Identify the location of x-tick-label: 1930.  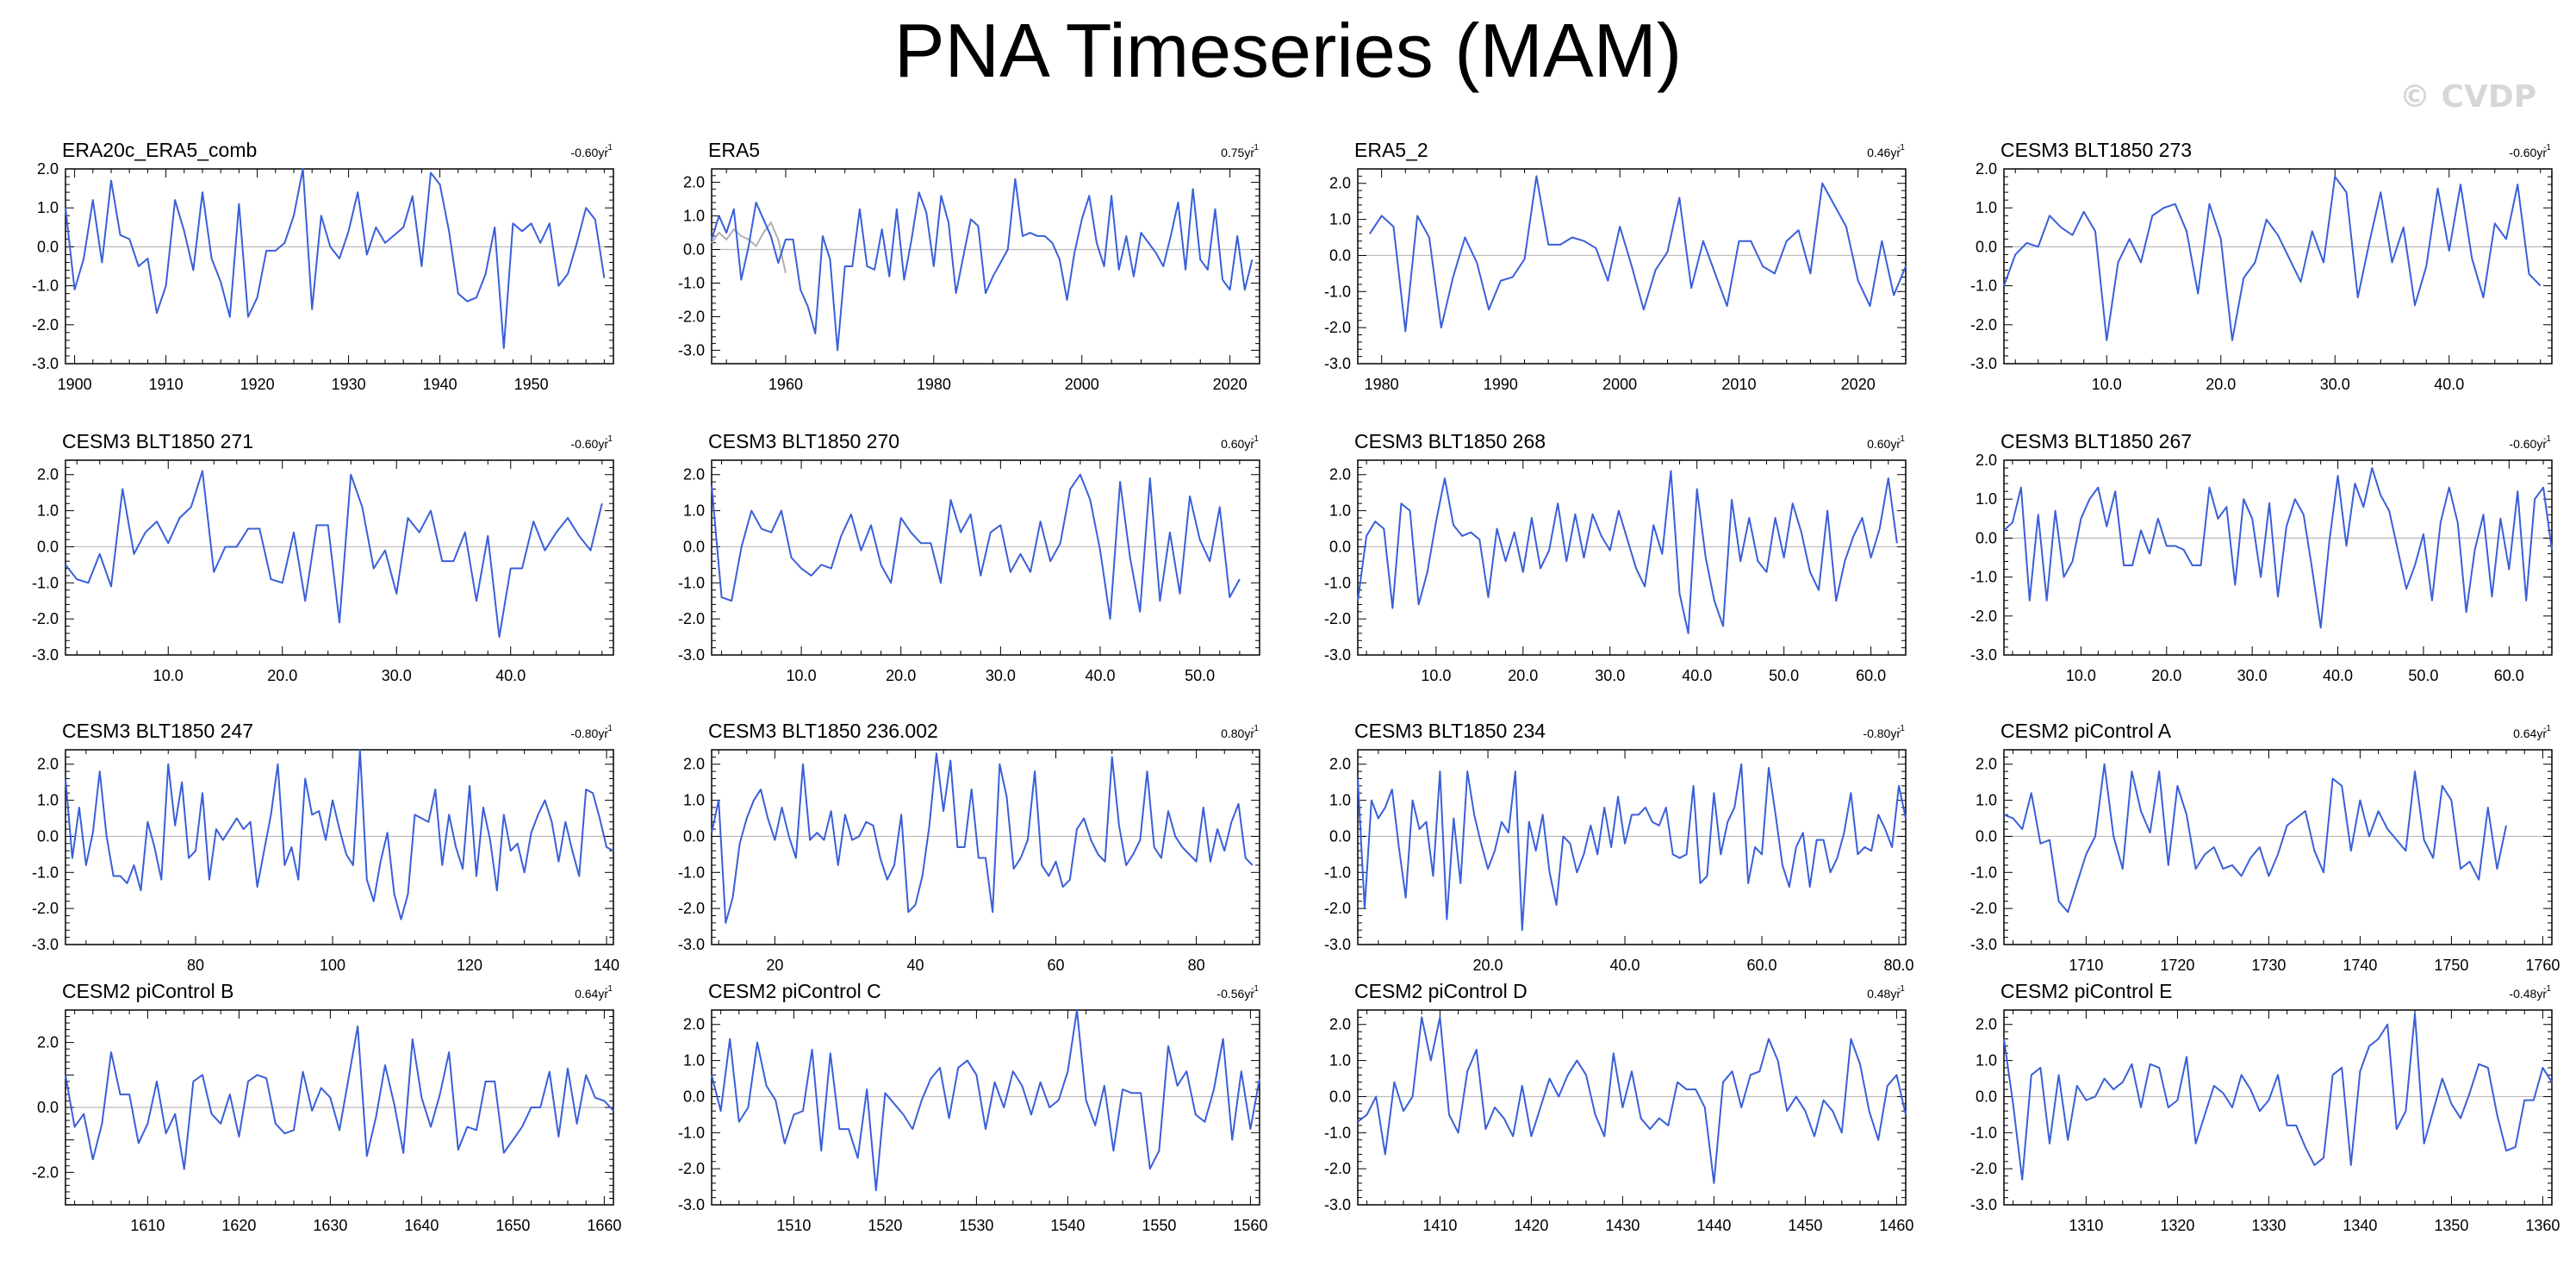
(349, 385).